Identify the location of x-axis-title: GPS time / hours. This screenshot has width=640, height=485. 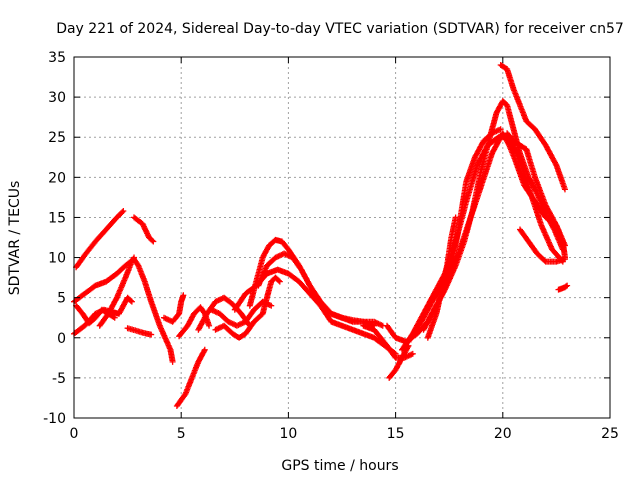
(339, 466).